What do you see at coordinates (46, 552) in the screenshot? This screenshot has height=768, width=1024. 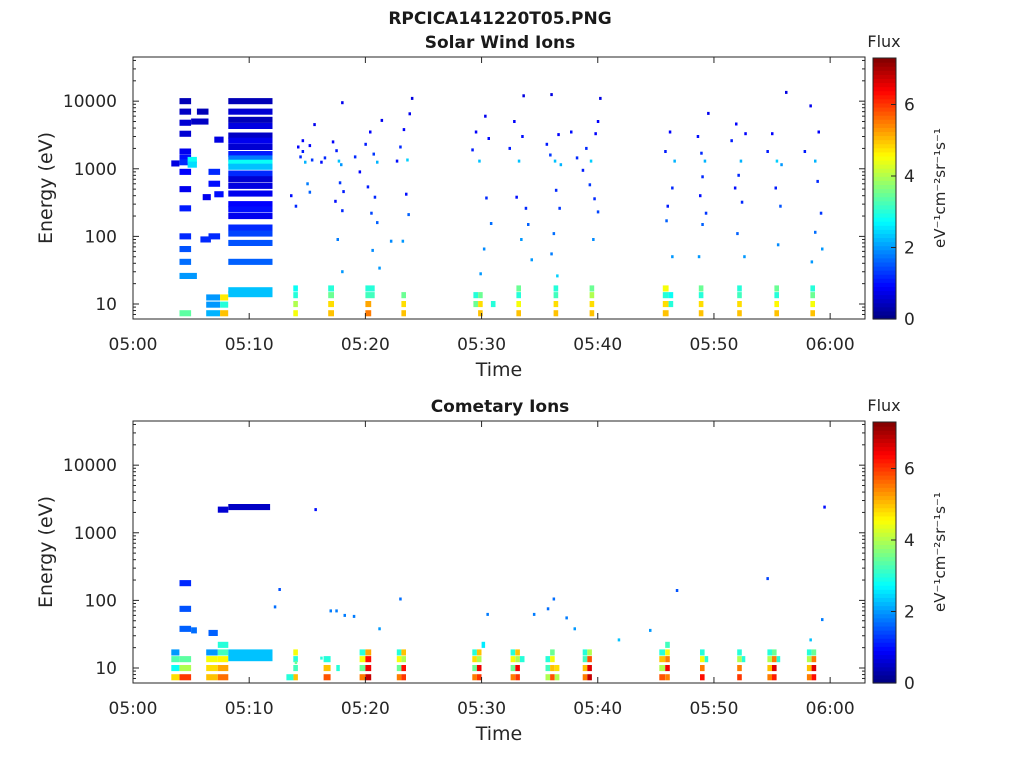 I see `y-axis-label: Energy (eV)` at bounding box center [46, 552].